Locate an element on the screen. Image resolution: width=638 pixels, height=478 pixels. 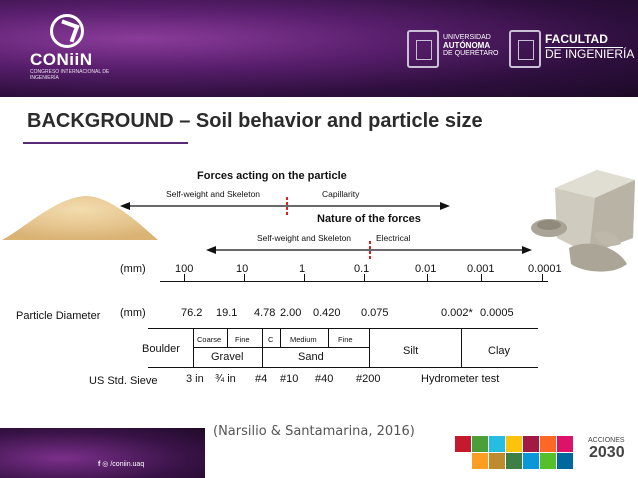
diameter-value: 0.0005 is located at coordinates (497, 313).